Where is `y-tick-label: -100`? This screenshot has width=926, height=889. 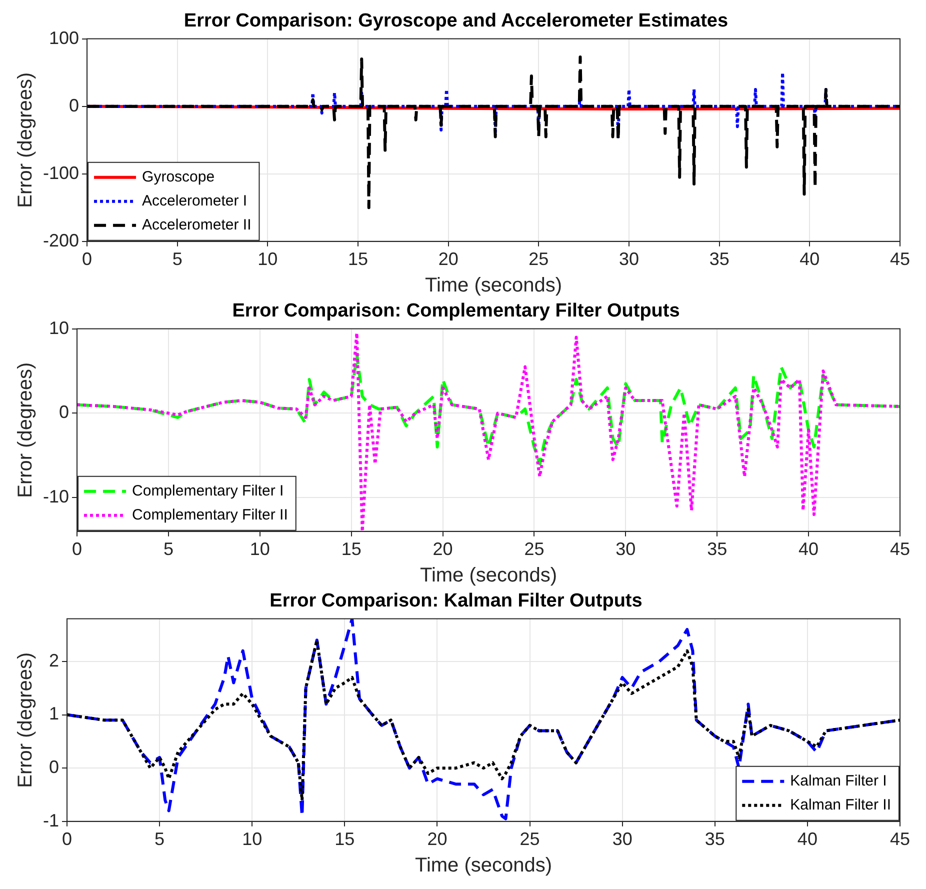 y-tick-label: -100 is located at coordinates (61, 172).